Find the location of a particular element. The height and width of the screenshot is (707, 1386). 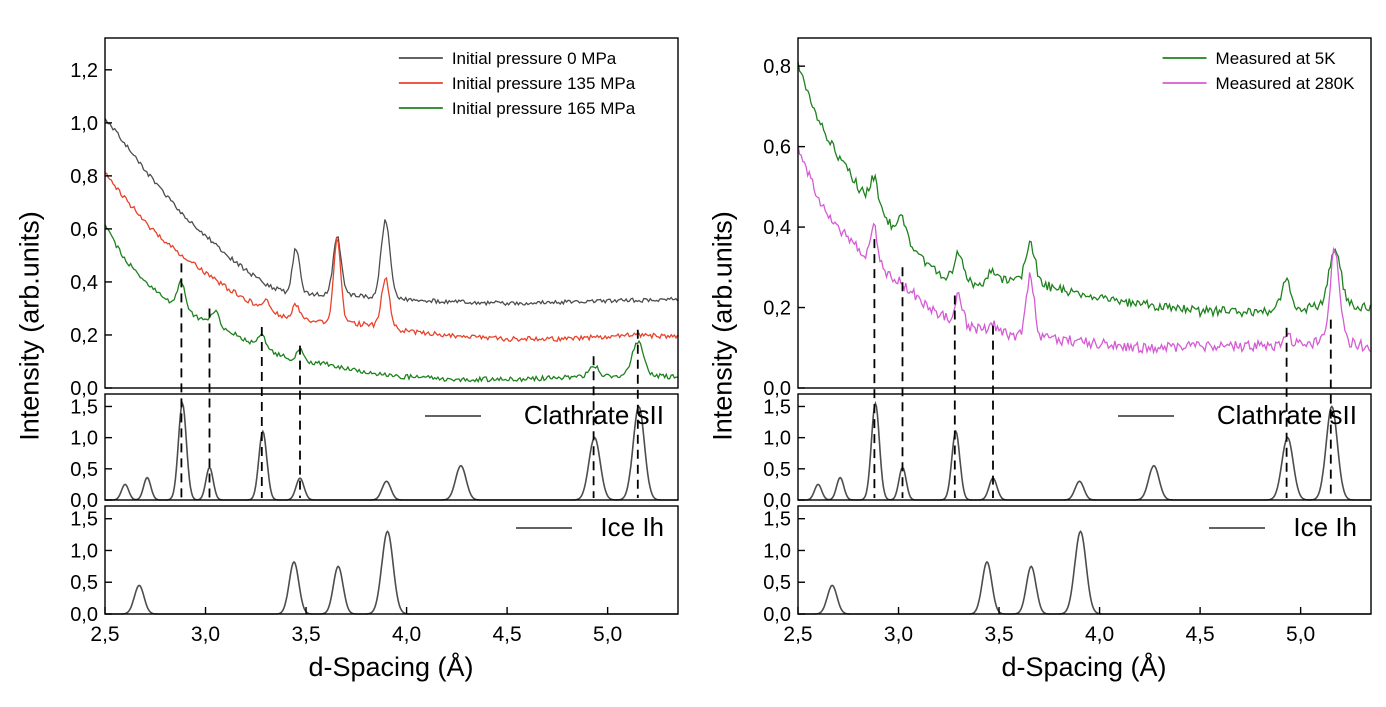

legend-label: Initial pressure 165 MPa is located at coordinates (544, 108).